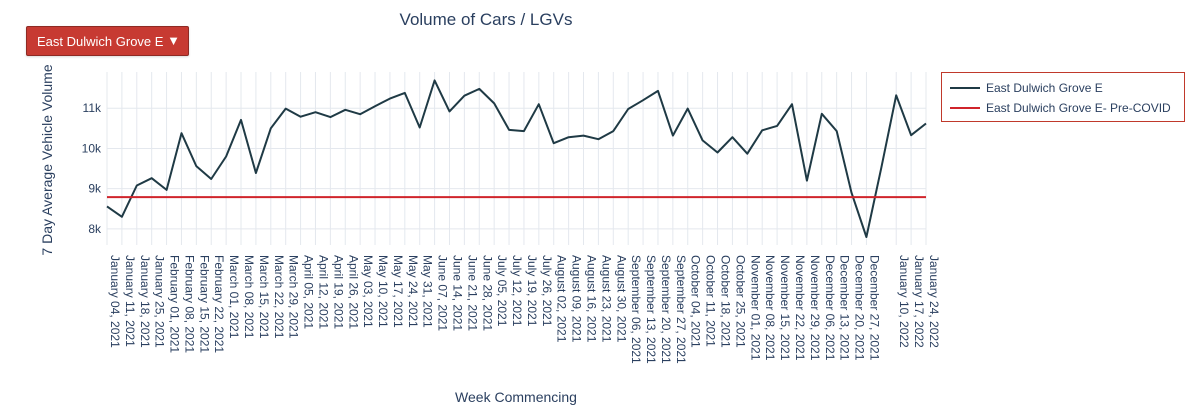 The height and width of the screenshot is (412, 1200). What do you see at coordinates (547, 291) in the screenshot?
I see `x-tick-label: July 26, 2021` at bounding box center [547, 291].